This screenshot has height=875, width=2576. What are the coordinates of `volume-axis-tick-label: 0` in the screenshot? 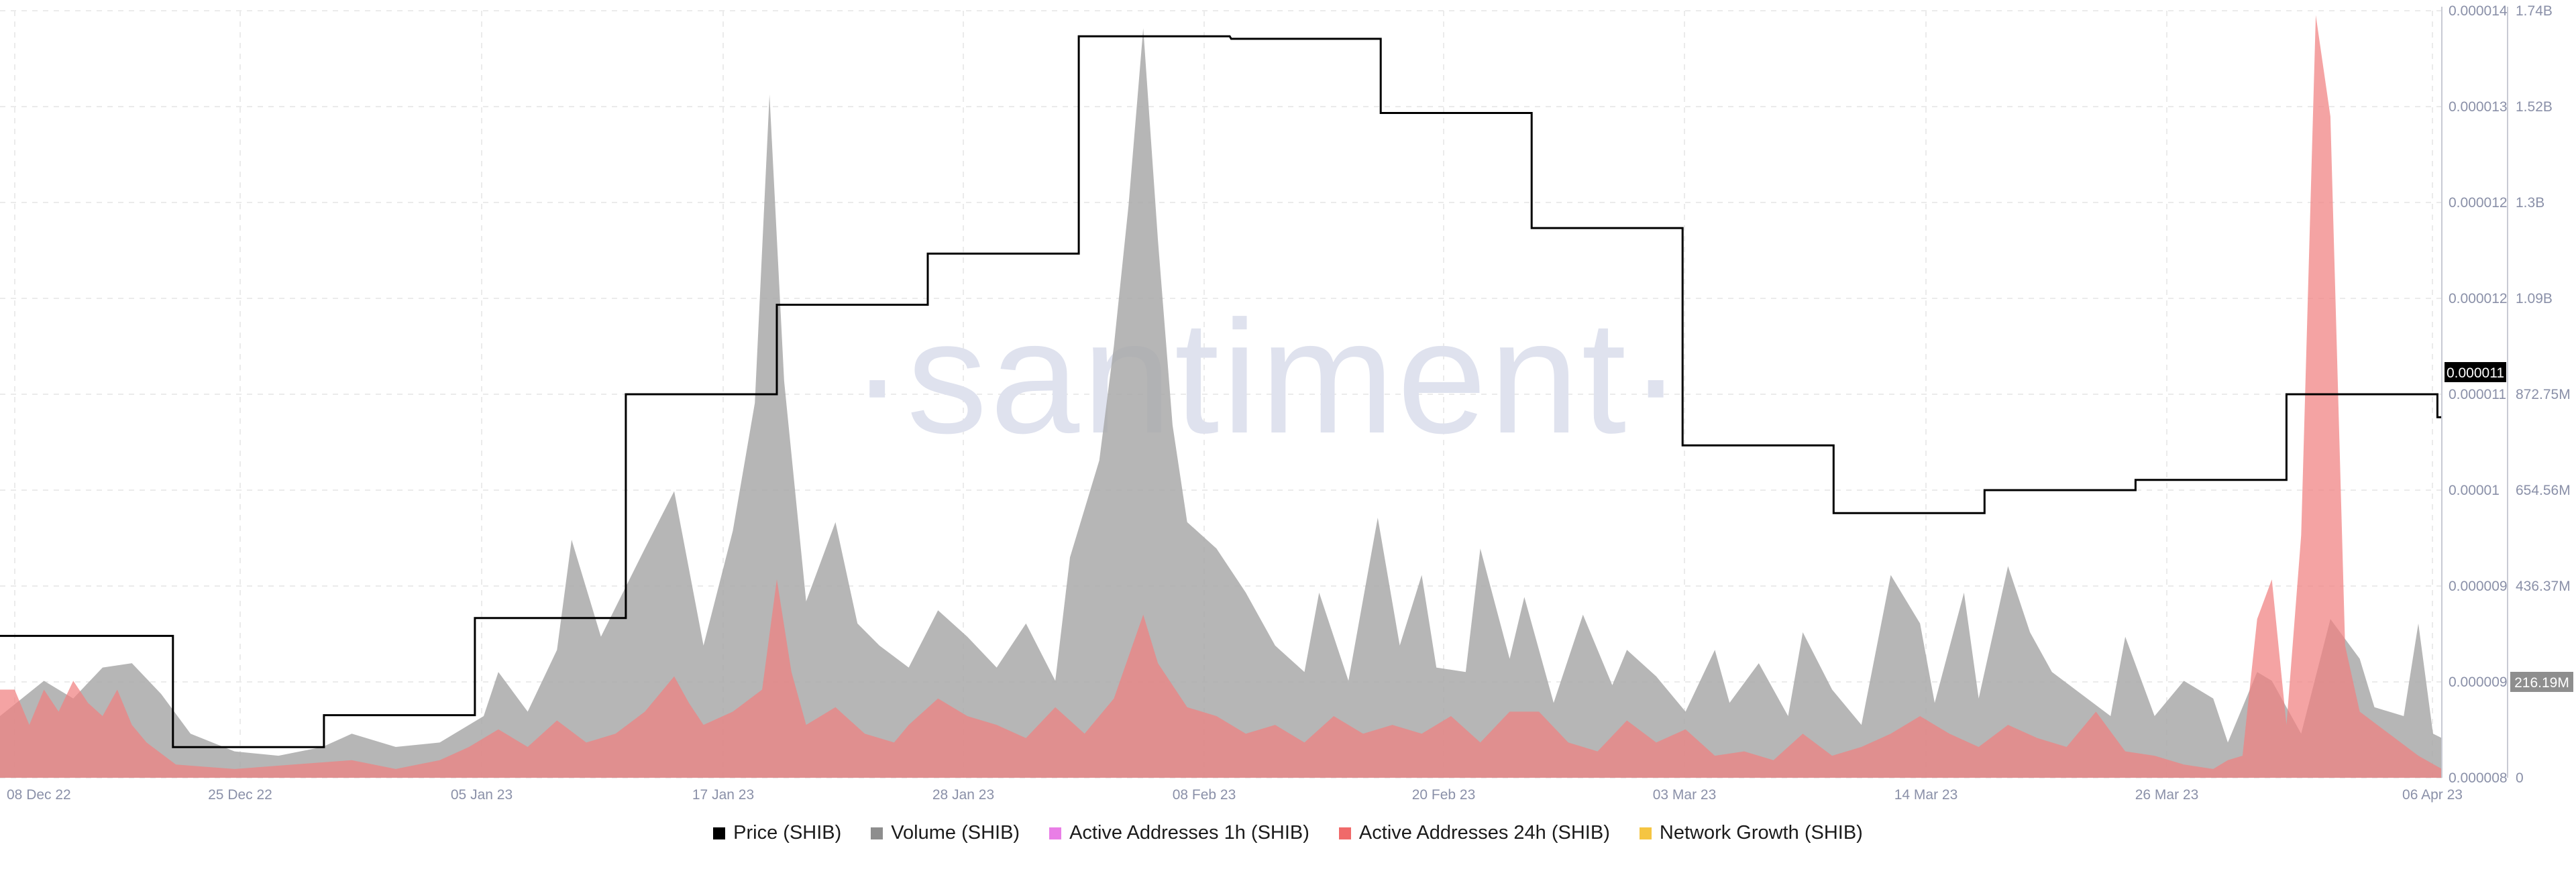 It's located at (2520, 778).